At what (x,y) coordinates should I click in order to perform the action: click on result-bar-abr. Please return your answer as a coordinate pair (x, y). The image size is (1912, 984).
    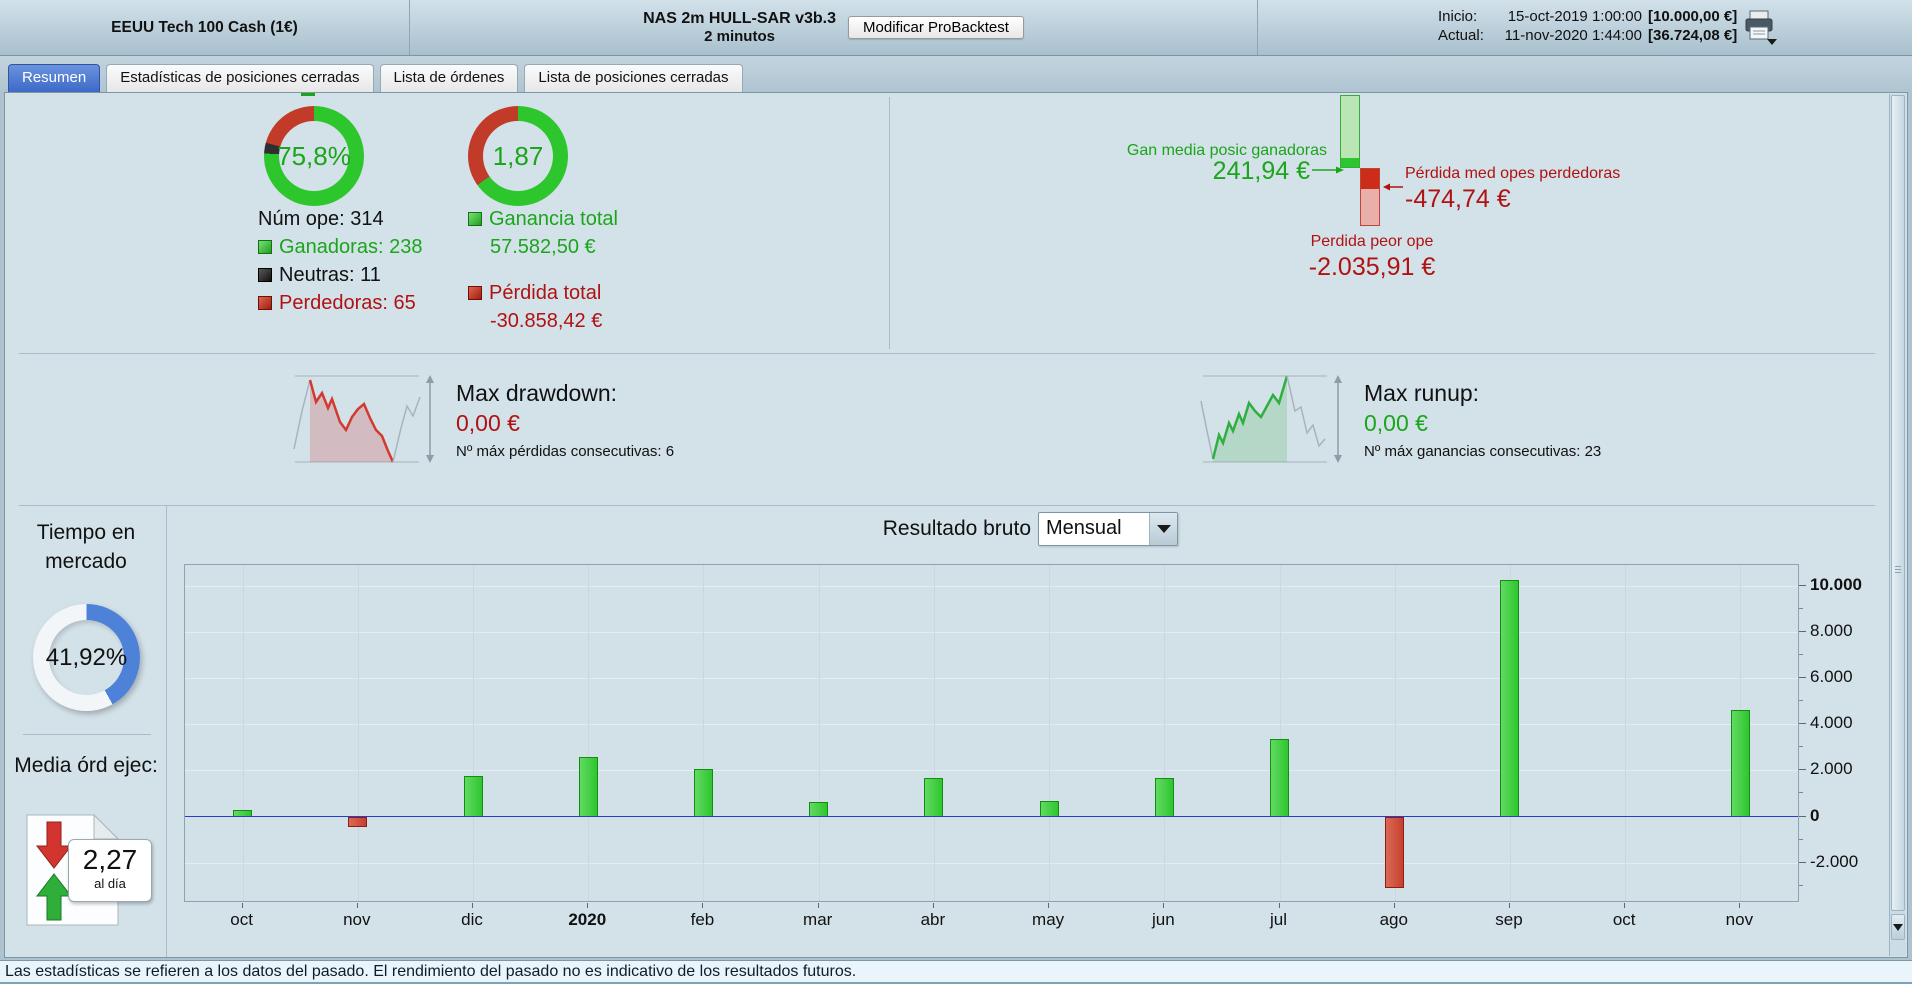
    Looking at the image, I should click on (934, 797).